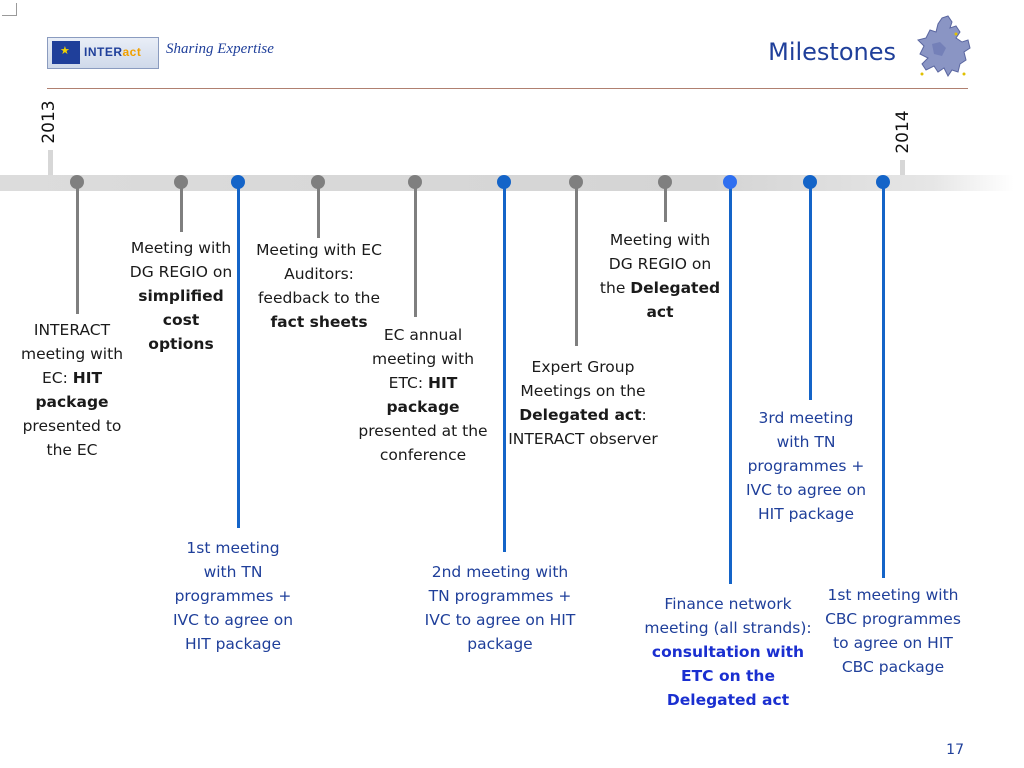 The image size is (1024, 768). What do you see at coordinates (238, 182) in the screenshot?
I see `milestone-3-node` at bounding box center [238, 182].